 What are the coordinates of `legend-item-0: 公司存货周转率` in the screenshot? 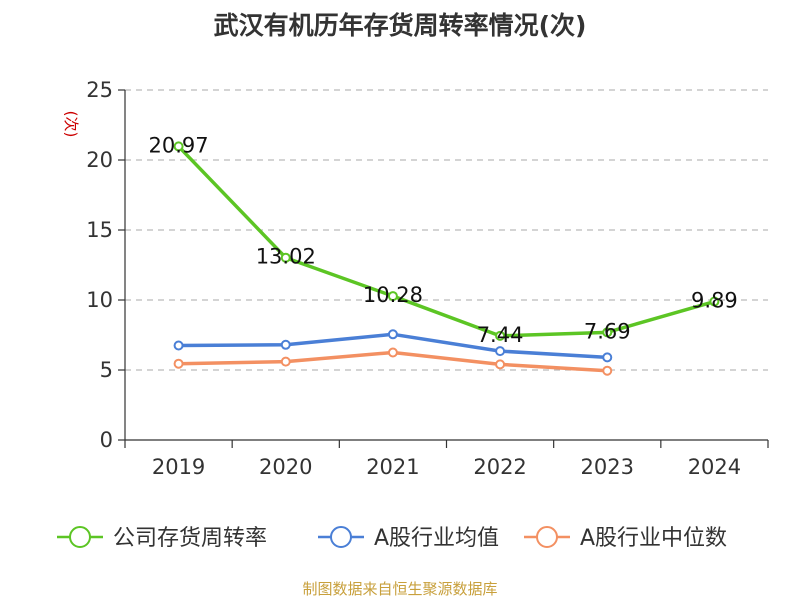 It's located at (162, 538).